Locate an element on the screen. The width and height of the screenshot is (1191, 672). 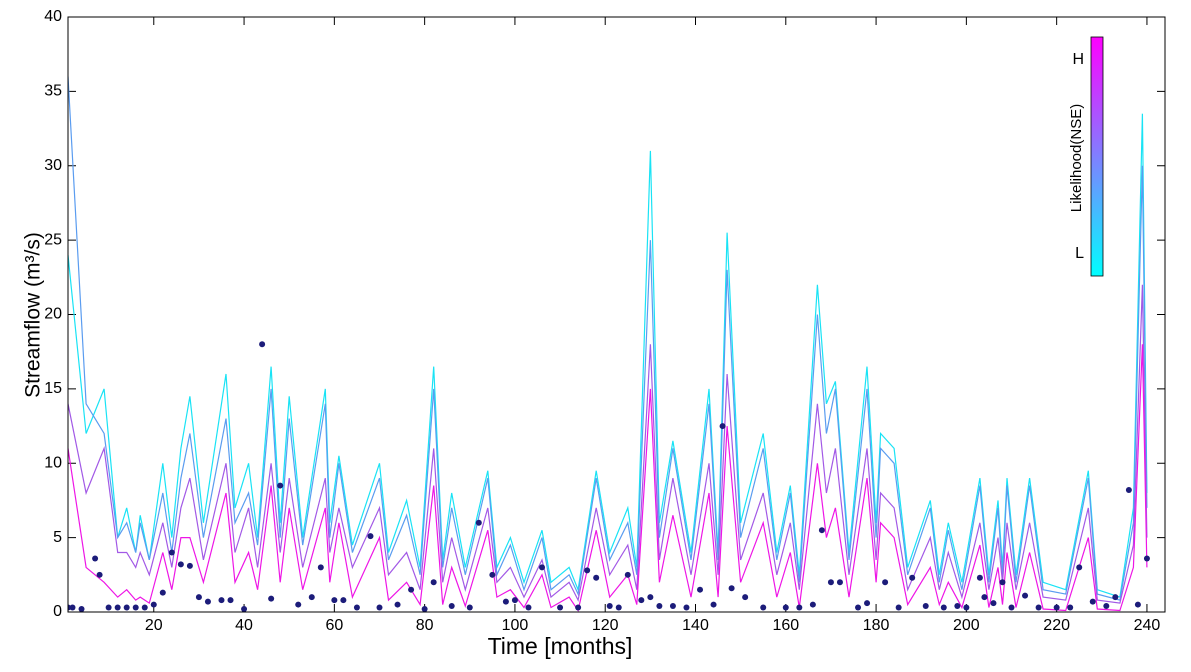
x-tick-label: 80 is located at coordinates (425, 625).